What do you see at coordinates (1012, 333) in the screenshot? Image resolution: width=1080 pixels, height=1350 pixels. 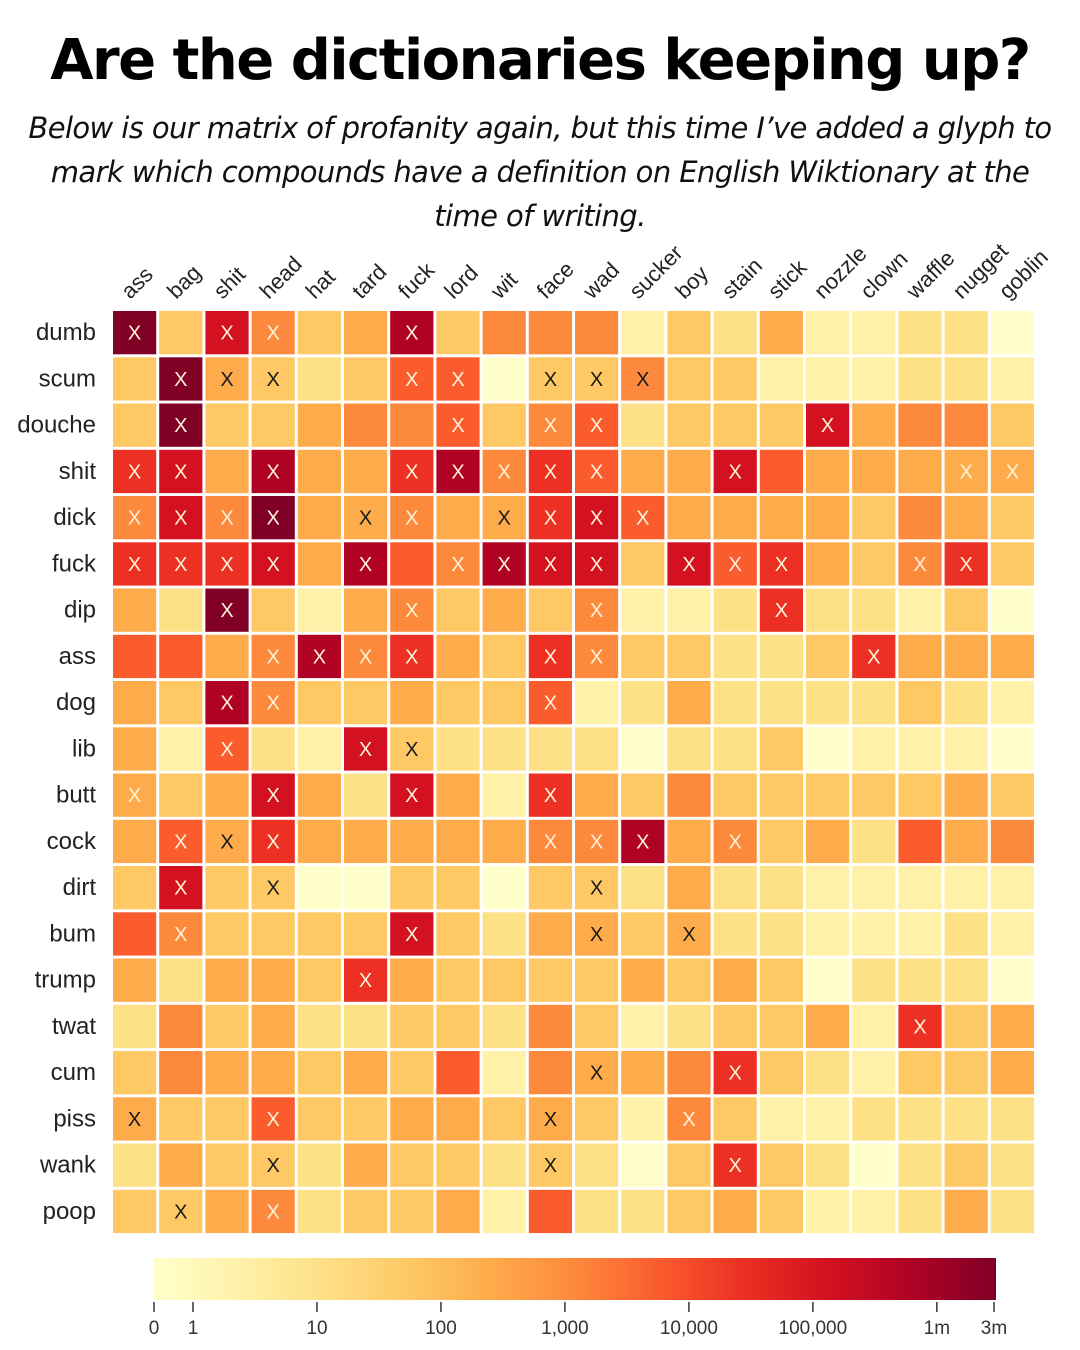 I see `heatmap-cell-dumb-goblin` at bounding box center [1012, 333].